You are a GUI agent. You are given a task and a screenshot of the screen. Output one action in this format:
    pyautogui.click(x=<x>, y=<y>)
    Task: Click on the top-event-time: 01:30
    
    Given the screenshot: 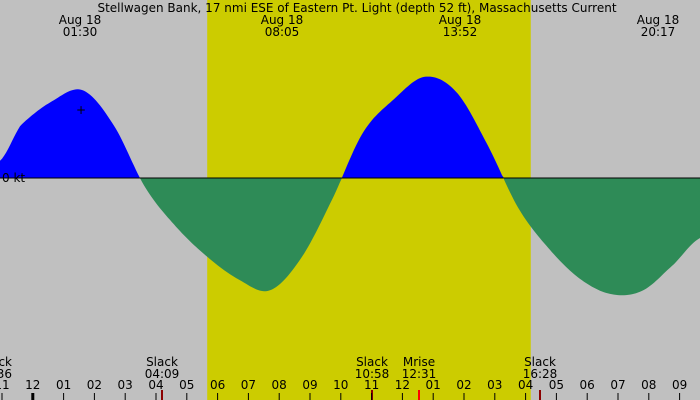 What is the action you would take?
    pyautogui.click(x=80, y=32)
    